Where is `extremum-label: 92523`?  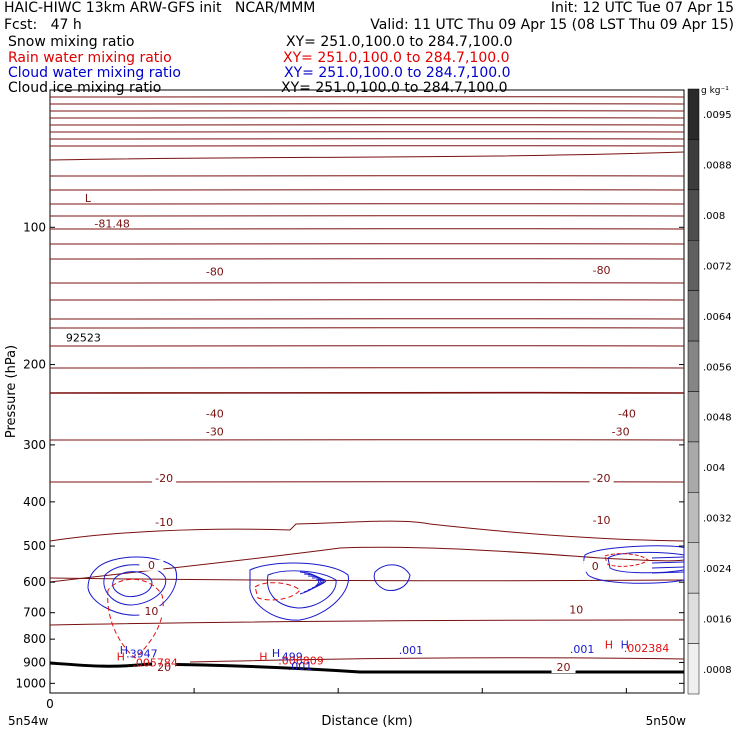 extremum-label: 92523 is located at coordinates (83, 337).